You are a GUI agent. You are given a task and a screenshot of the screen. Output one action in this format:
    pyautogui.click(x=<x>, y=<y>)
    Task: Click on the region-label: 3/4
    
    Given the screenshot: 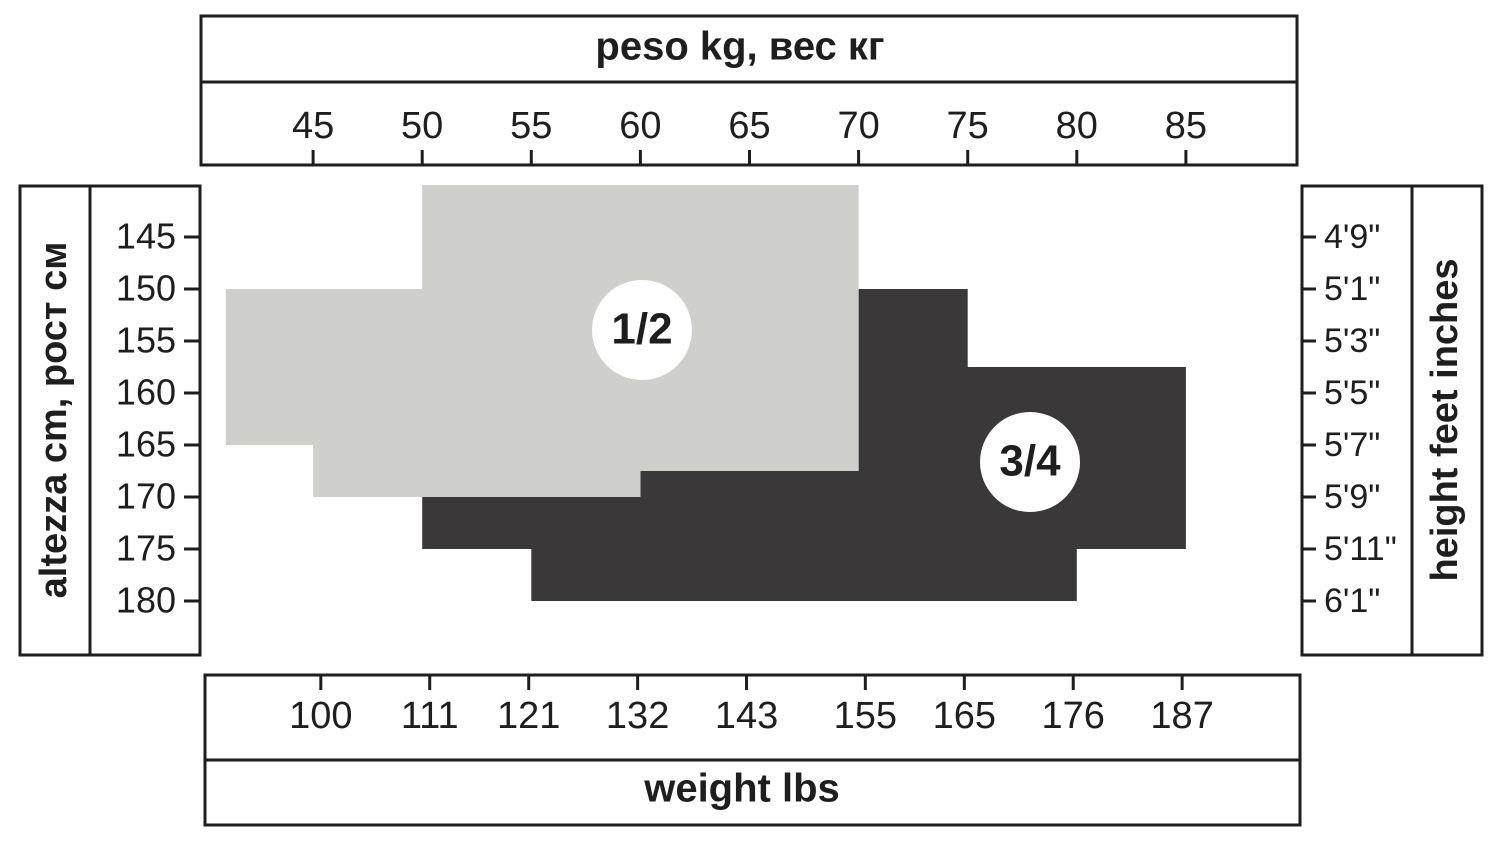 What is the action you would take?
    pyautogui.click(x=1030, y=461)
    